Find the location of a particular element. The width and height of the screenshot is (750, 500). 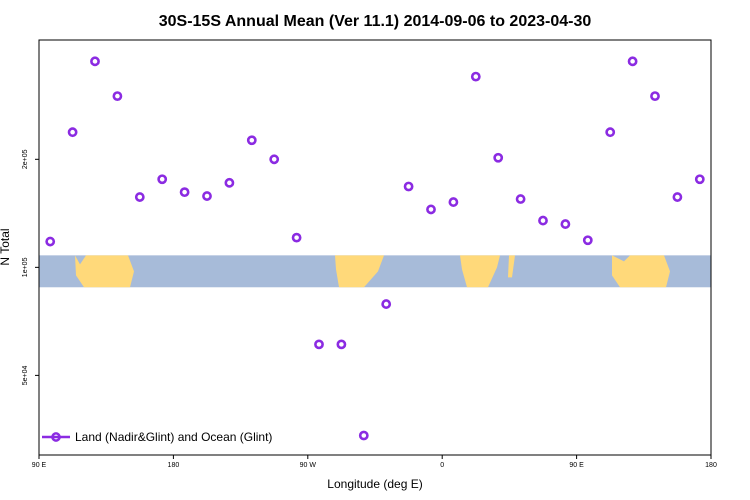

legend: Land (Nadir&Glint) and Ocean (Glint) is located at coordinates (157, 437).